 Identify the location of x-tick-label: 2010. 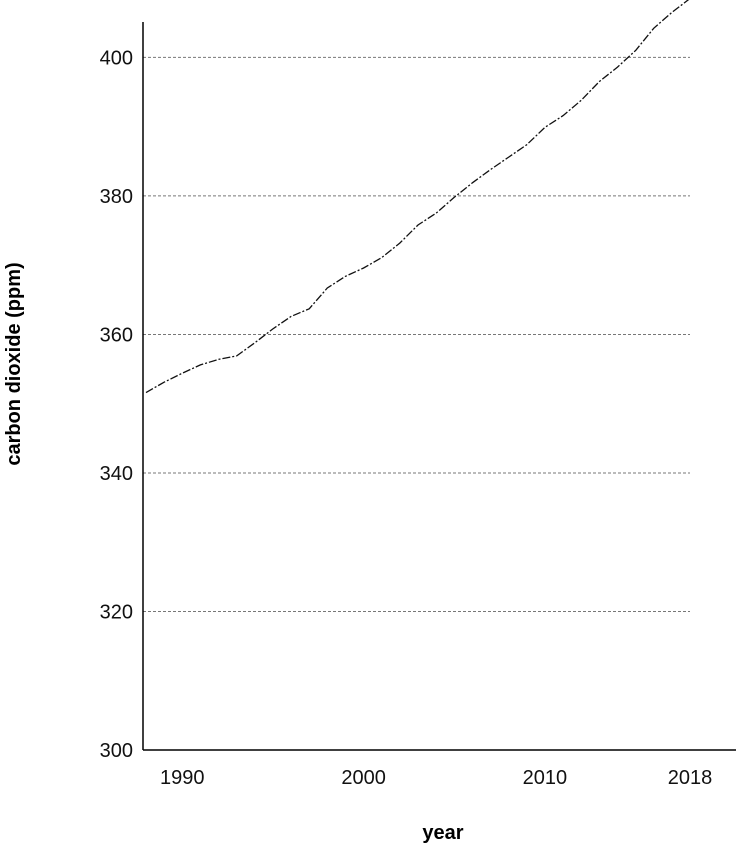
(545, 778).